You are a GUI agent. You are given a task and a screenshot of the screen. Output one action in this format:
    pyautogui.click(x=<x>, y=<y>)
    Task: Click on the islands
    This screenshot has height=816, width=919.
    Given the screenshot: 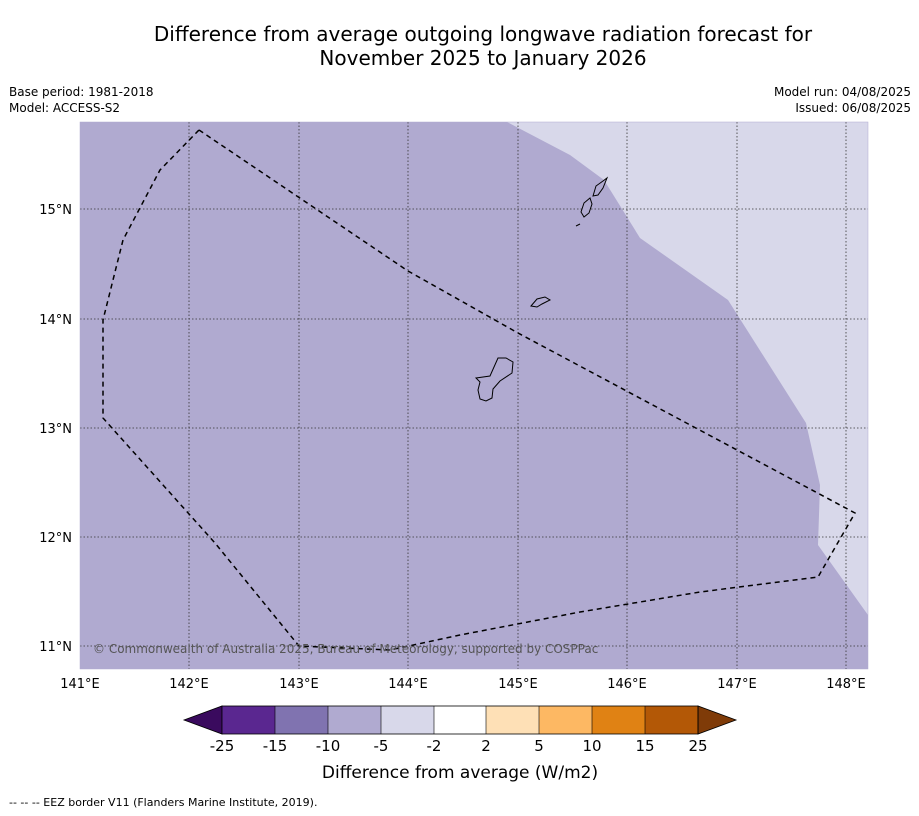 What is the action you would take?
    pyautogui.click(x=541, y=289)
    